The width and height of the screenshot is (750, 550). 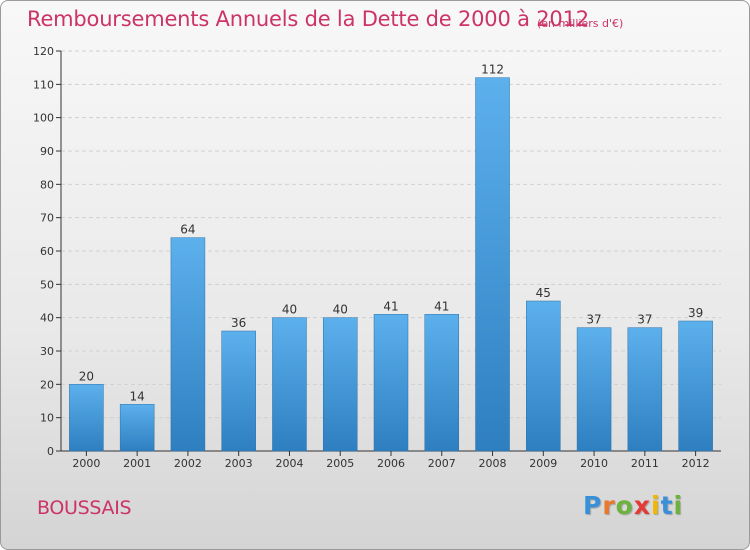 I want to click on proxiti-logo: Proxiti, so click(x=633, y=505).